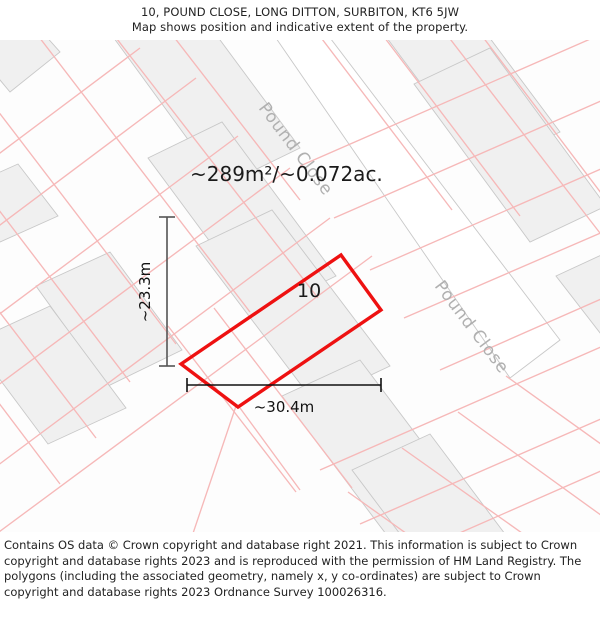 The width and height of the screenshot is (600, 625). Describe the element at coordinates (284, 407) in the screenshot. I see `width-dimension-label: ~30.4m` at that location.